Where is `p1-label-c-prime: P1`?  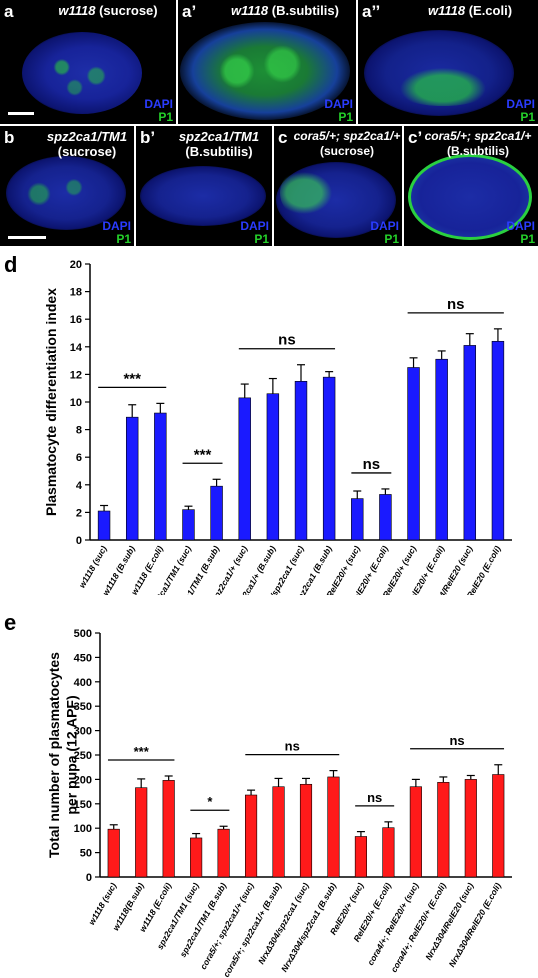 p1-label-c-prime: P1 is located at coordinates (527, 239).